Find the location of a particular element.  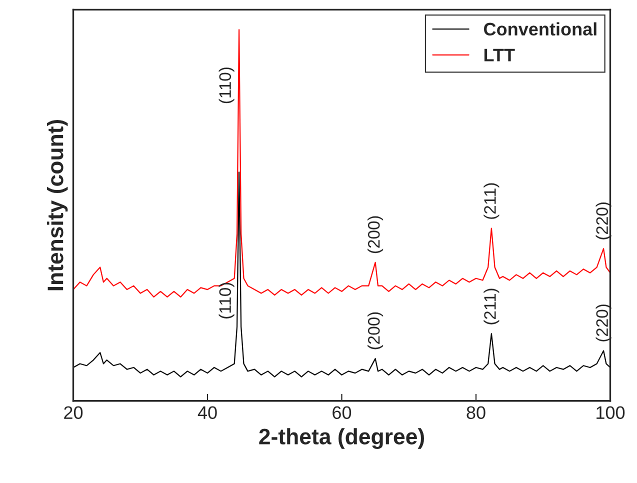

x-tick-label: 40 is located at coordinates (207, 413).